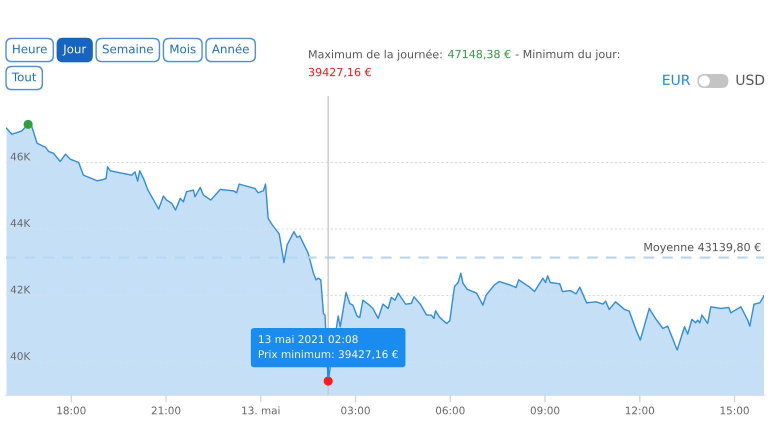 The width and height of the screenshot is (770, 433). Describe the element at coordinates (24, 77) in the screenshot. I see `text: Tout` at that location.